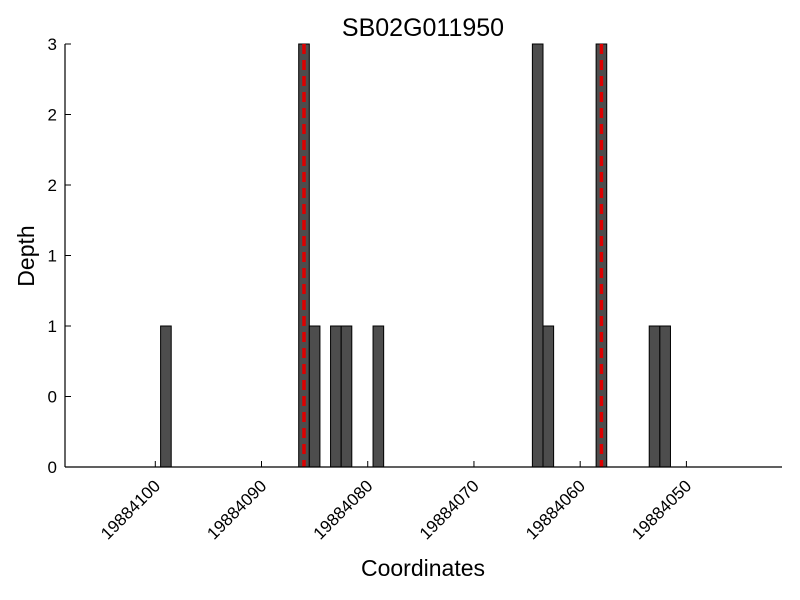 The width and height of the screenshot is (800, 600). Describe the element at coordinates (52, 44) in the screenshot. I see `y-tick-label-6: 3` at that location.